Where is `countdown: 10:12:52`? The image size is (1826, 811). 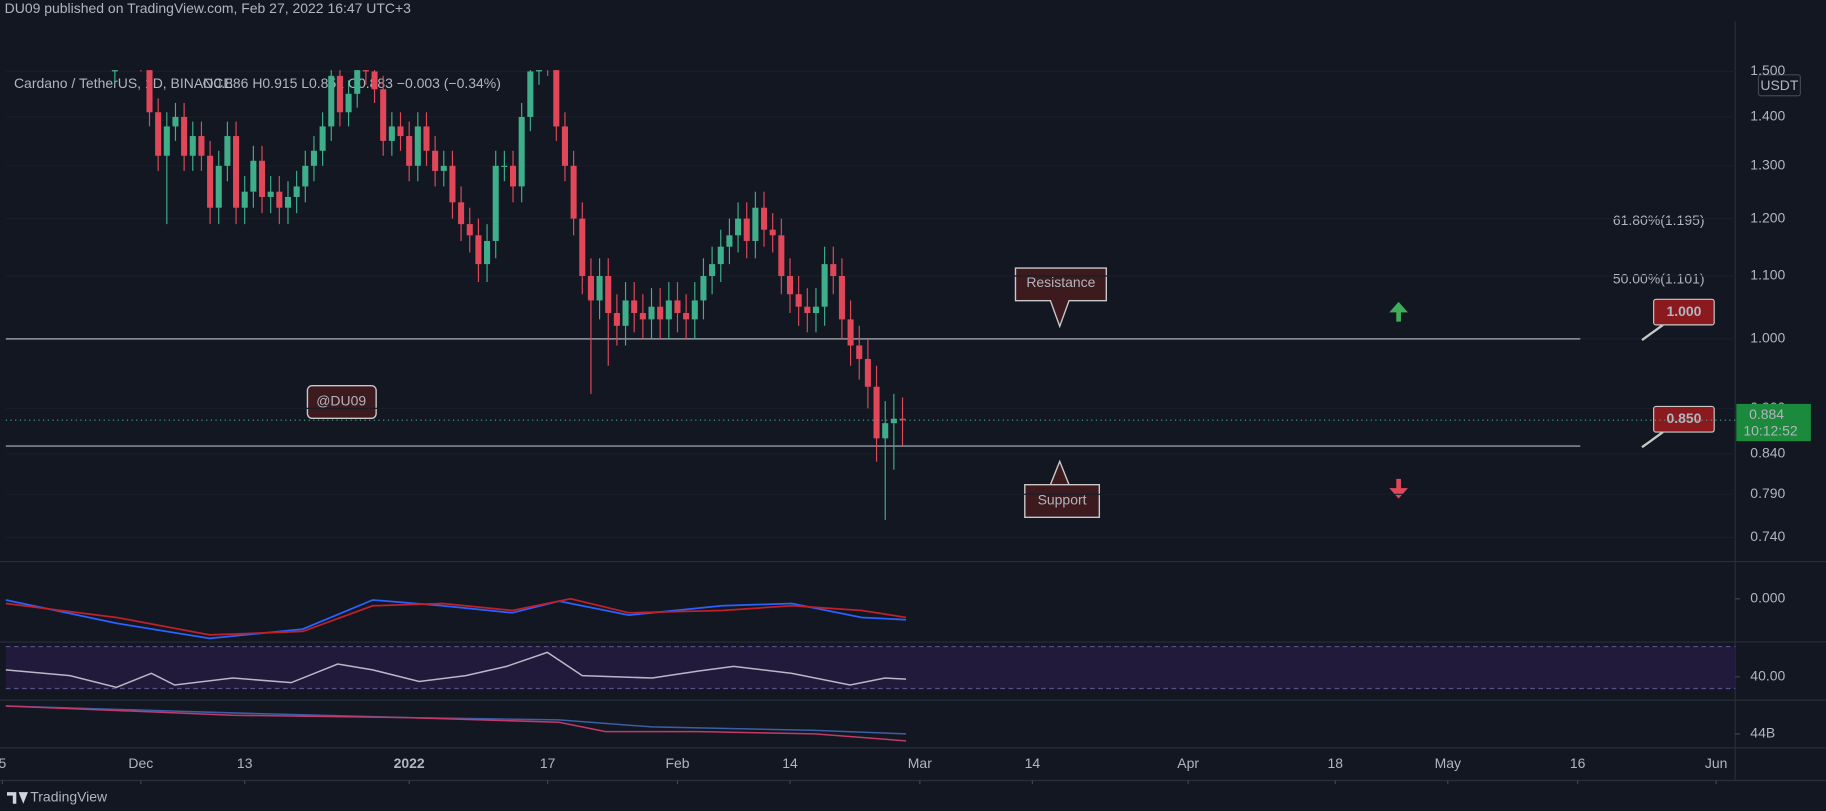
countdown: 10:12:52 is located at coordinates (1770, 431).